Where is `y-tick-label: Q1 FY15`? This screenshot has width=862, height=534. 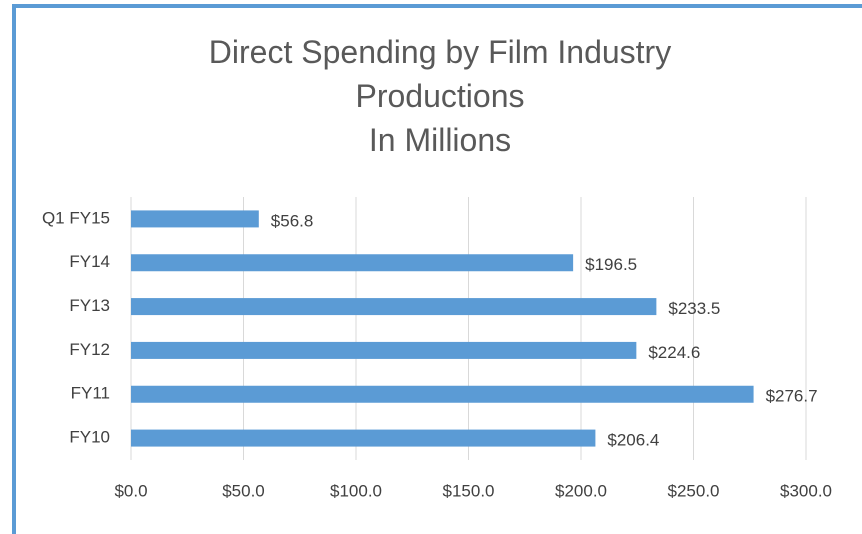 y-tick-label: Q1 FY15 is located at coordinates (76, 217).